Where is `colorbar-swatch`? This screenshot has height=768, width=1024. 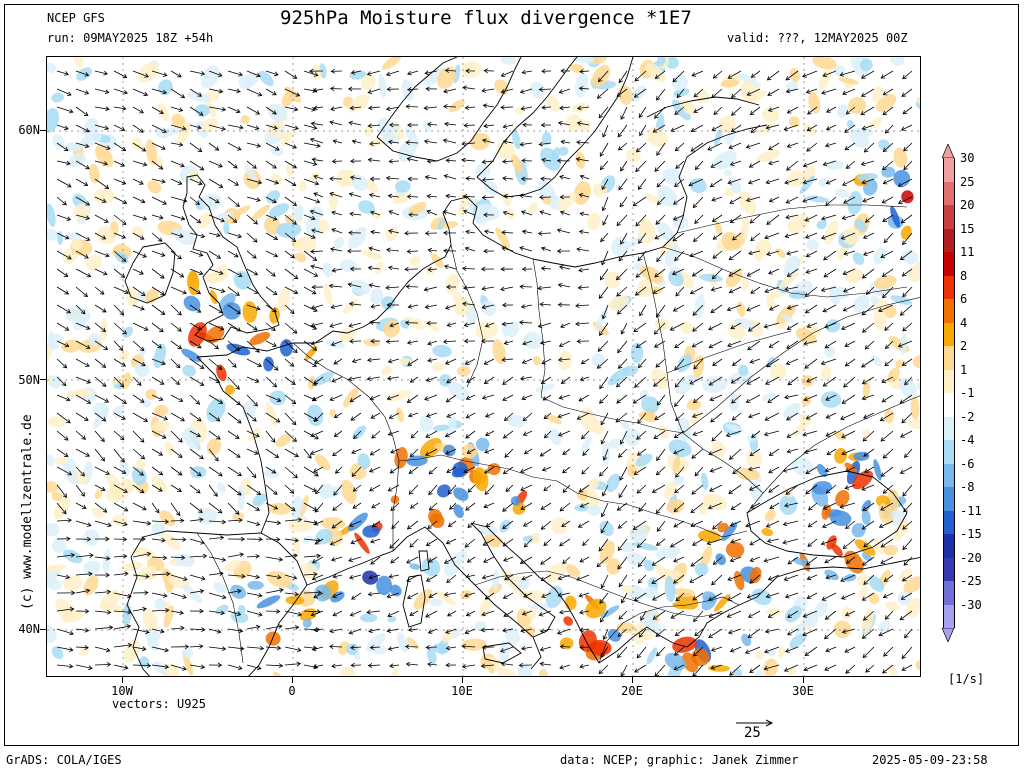 colorbar-swatch is located at coordinates (949, 193).